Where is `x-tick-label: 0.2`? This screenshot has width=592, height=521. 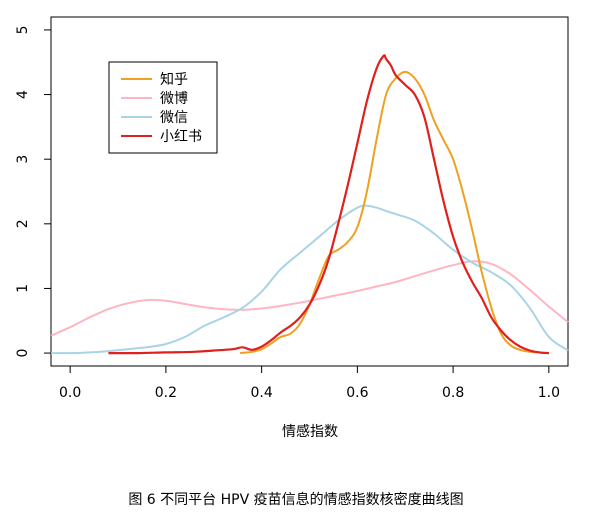 x-tick-label: 0.2 is located at coordinates (166, 393).